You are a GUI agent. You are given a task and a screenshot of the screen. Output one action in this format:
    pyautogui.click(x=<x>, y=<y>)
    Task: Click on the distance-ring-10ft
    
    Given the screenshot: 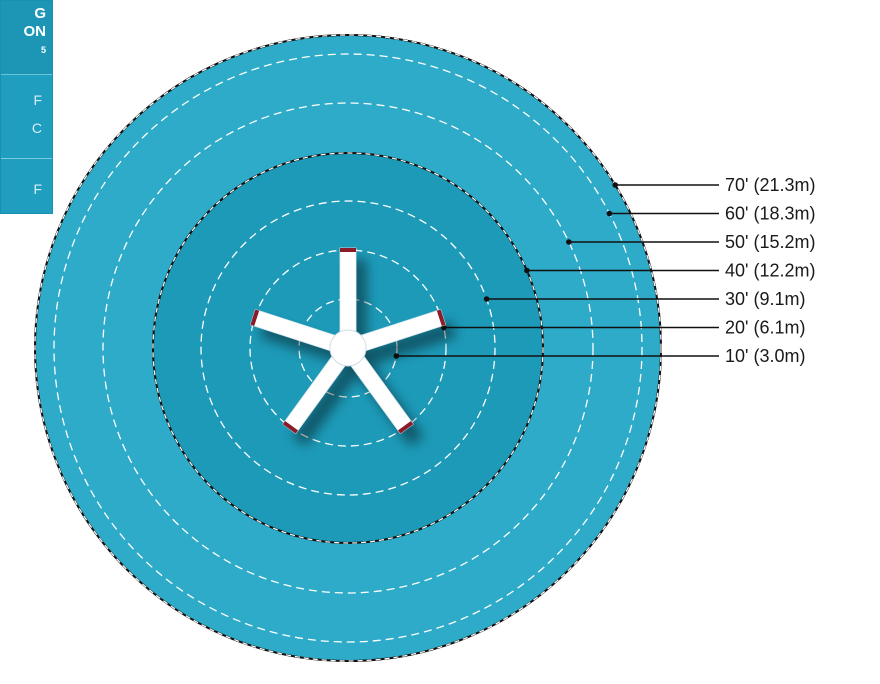 What is the action you would take?
    pyautogui.click(x=348, y=348)
    